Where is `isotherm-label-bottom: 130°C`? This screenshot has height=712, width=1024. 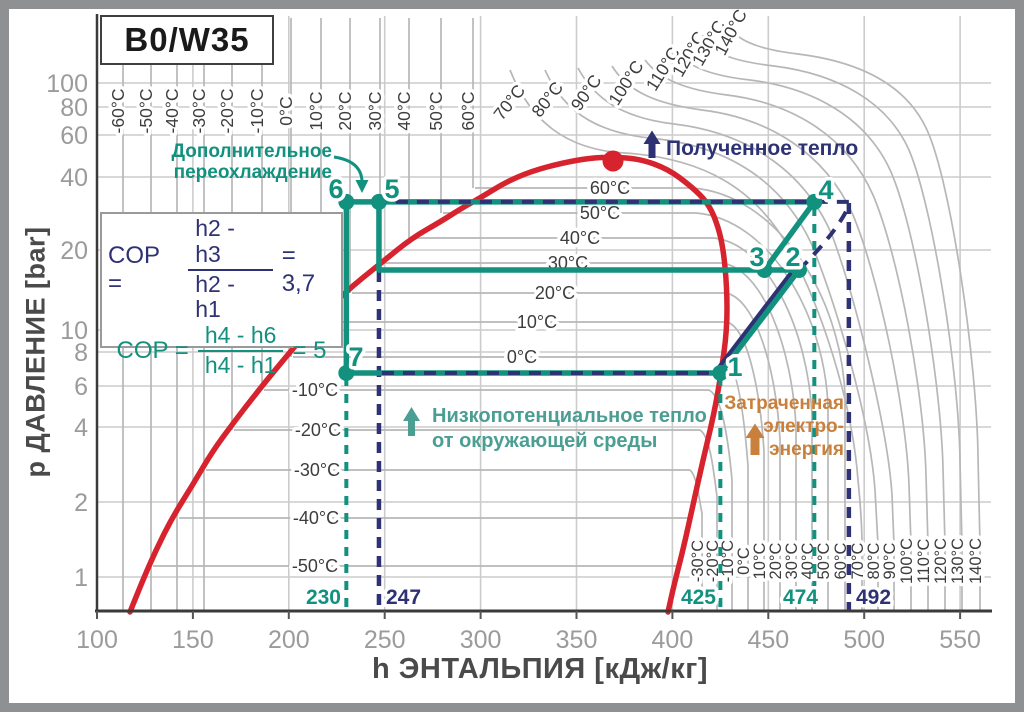 isotherm-label-bottom: 130°C is located at coordinates (958, 561).